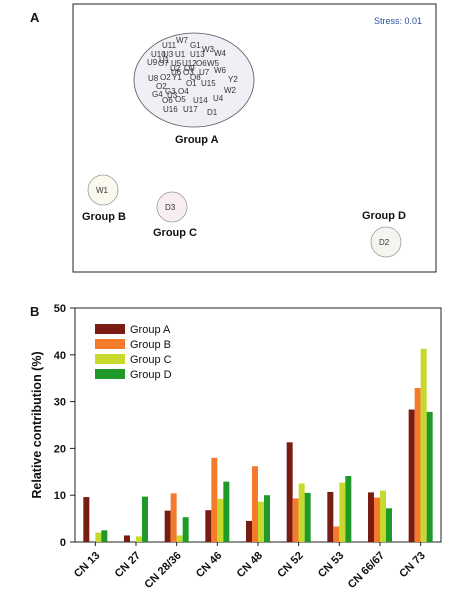 The image size is (474, 616). I want to click on group-b-sample: W1, so click(102, 190).